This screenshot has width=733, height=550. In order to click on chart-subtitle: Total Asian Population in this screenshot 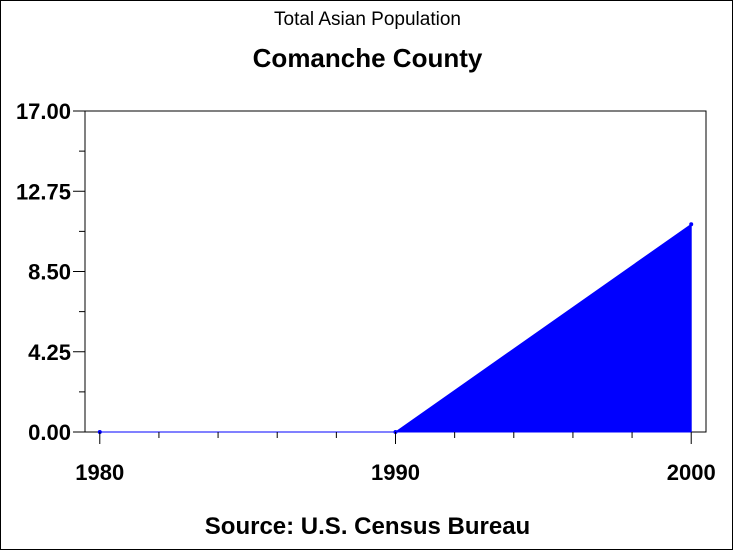, I will do `click(367, 19)`.